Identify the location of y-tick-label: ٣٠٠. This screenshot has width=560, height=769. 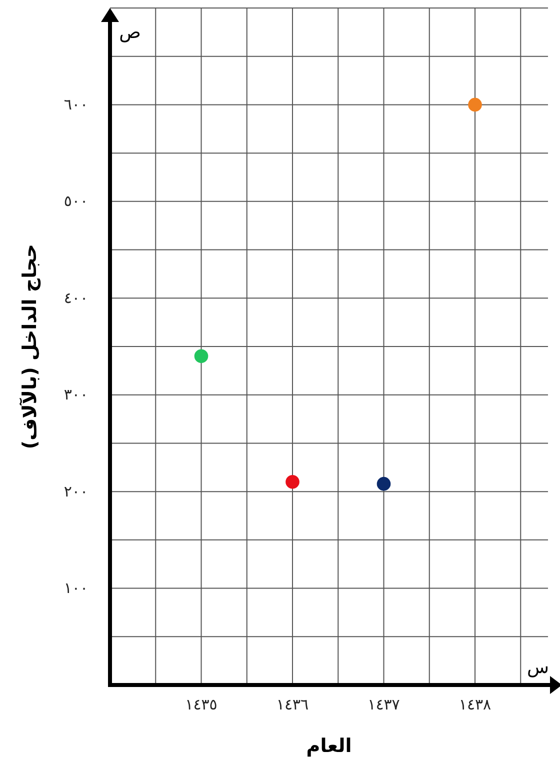
(76, 395).